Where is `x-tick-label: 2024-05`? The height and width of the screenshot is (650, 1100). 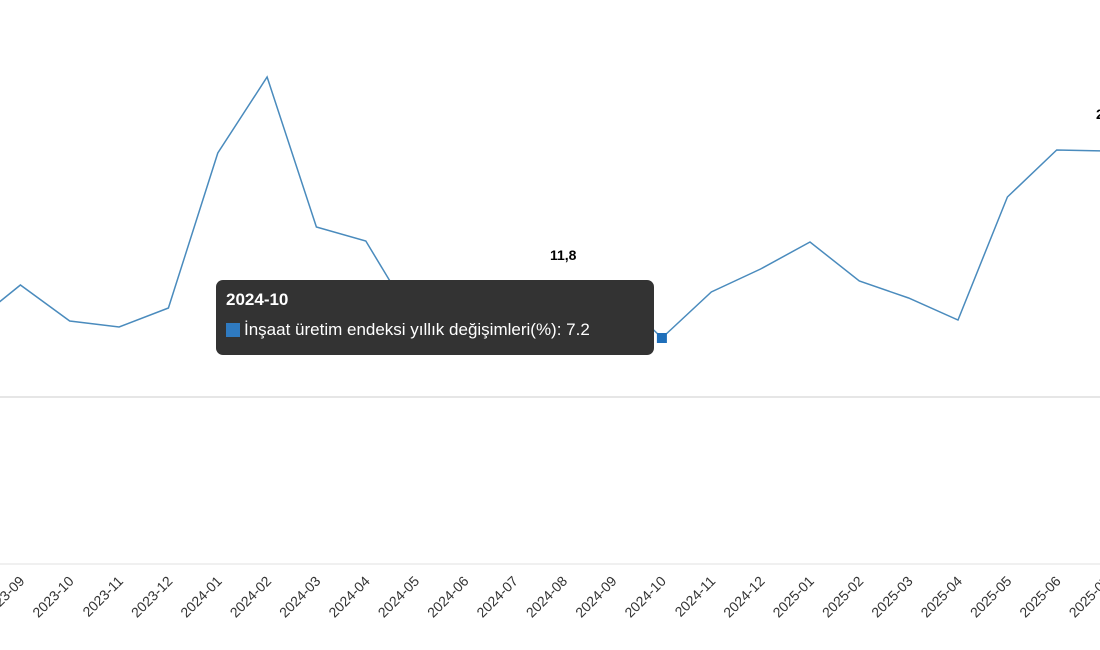 x-tick-label: 2024-05 is located at coordinates (399, 597).